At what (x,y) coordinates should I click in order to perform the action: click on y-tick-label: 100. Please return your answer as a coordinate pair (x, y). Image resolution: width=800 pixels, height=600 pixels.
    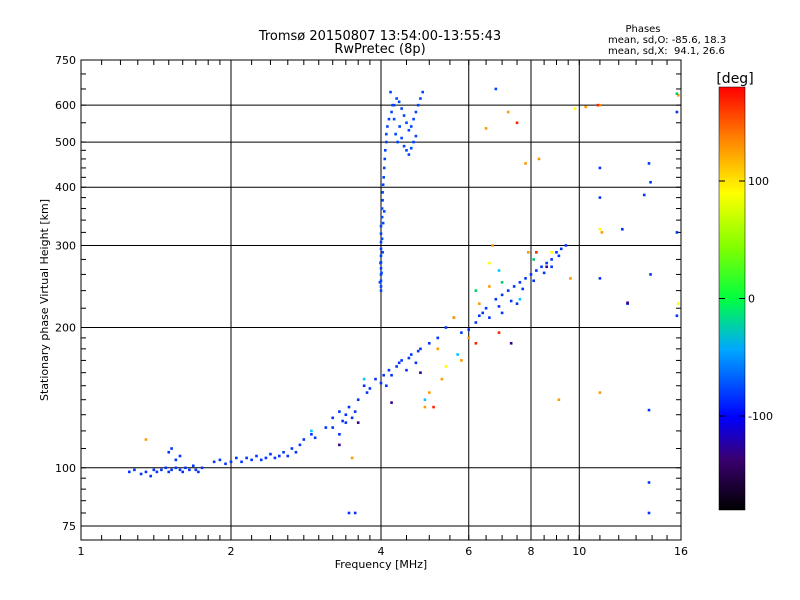
    Looking at the image, I should click on (65, 468).